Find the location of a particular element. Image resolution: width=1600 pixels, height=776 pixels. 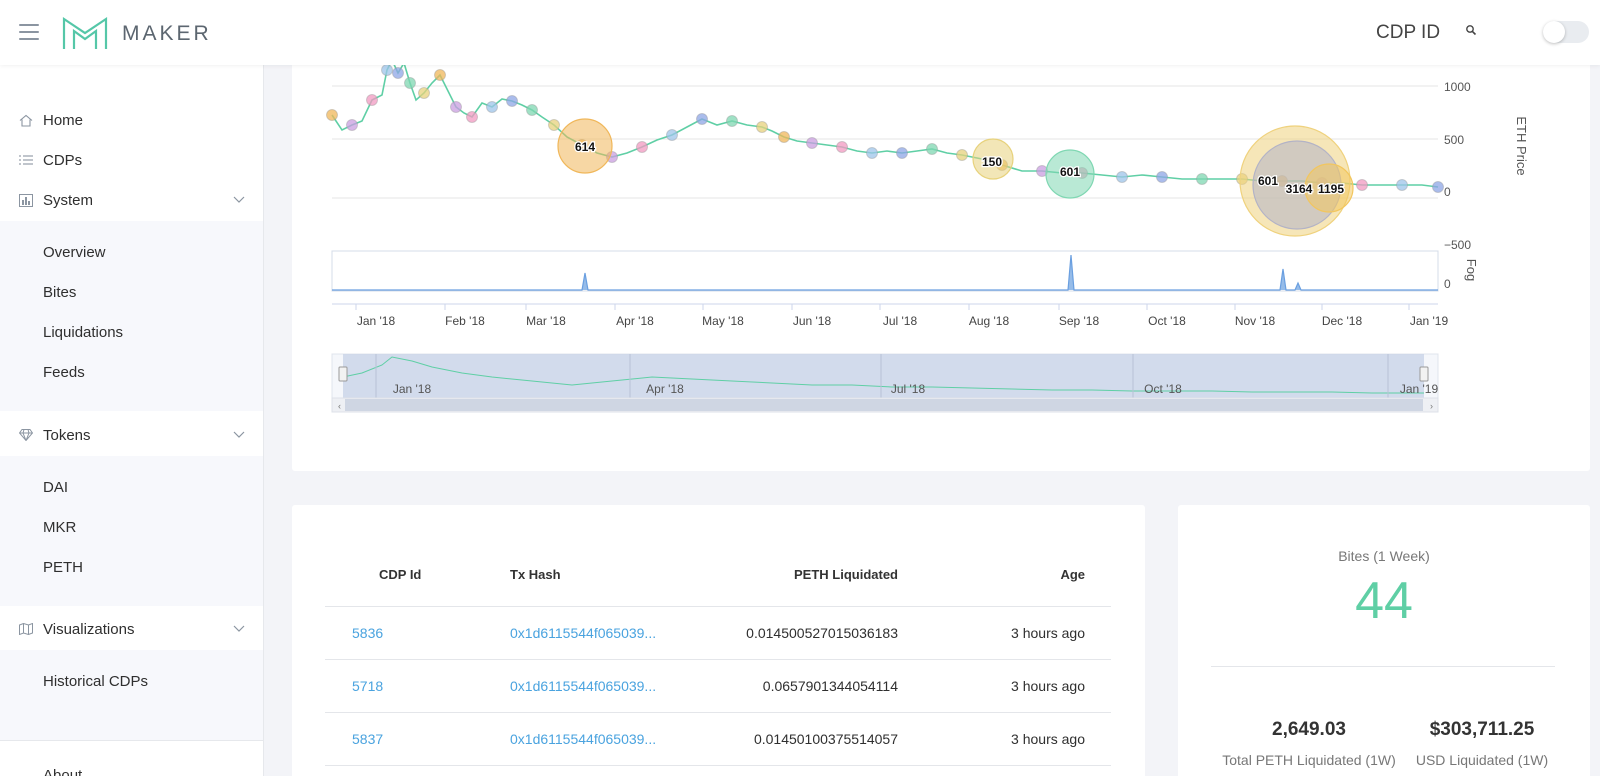

x-tick-label: Apr '18 is located at coordinates (635, 321).